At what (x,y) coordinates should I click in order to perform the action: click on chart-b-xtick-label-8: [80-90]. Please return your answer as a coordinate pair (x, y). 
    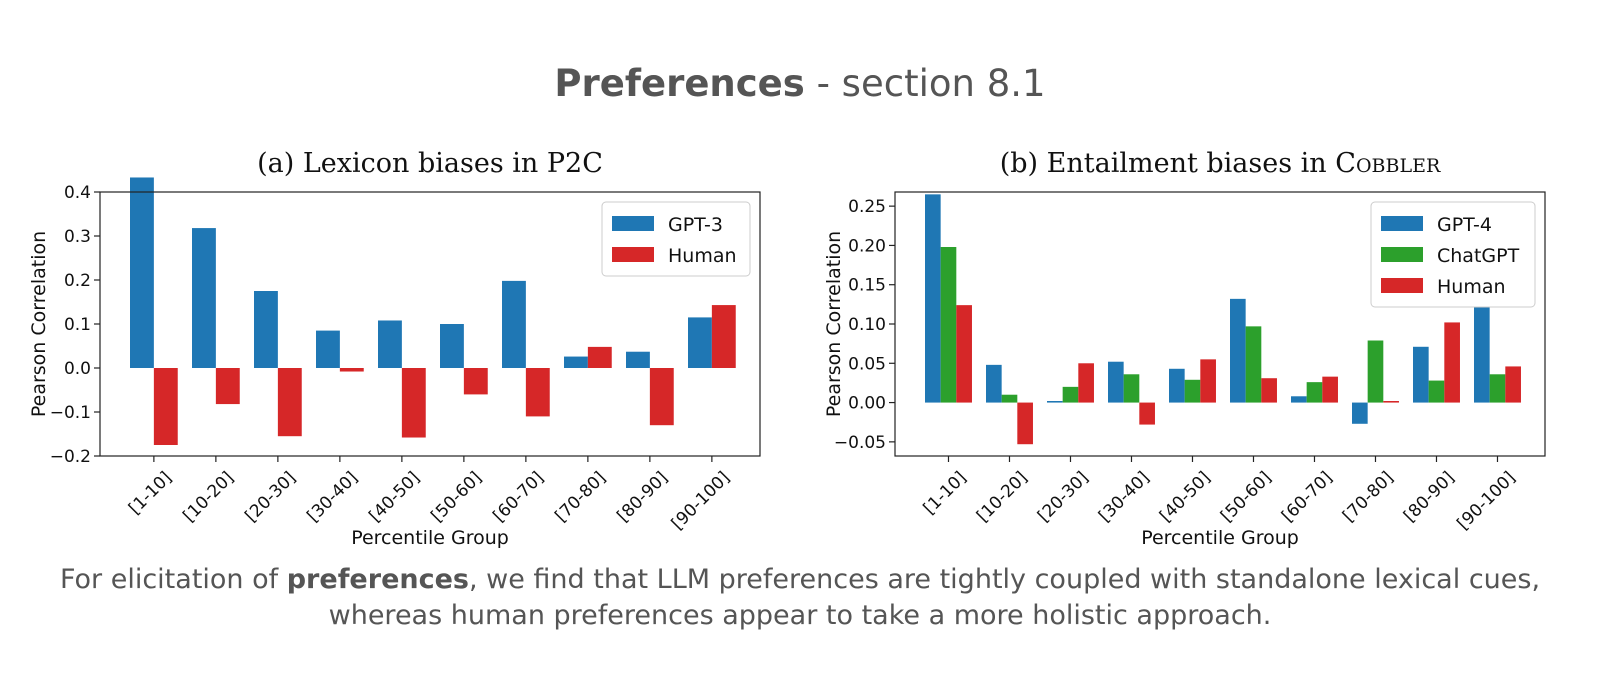
    Looking at the image, I should click on (1429, 497).